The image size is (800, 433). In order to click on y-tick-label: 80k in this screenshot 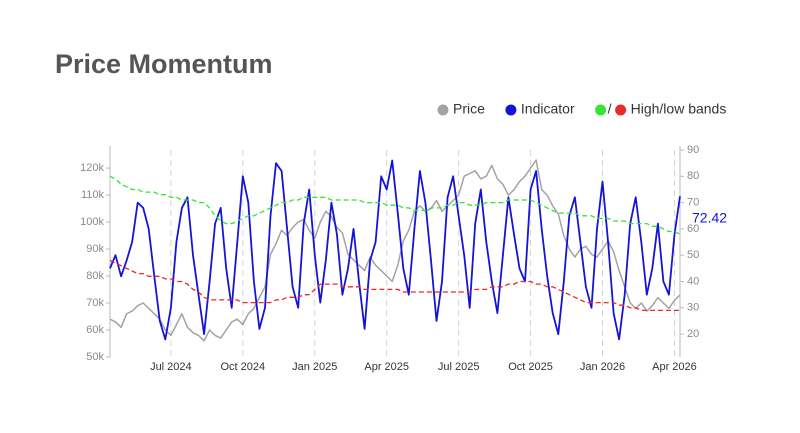, I will do `click(95, 276)`.